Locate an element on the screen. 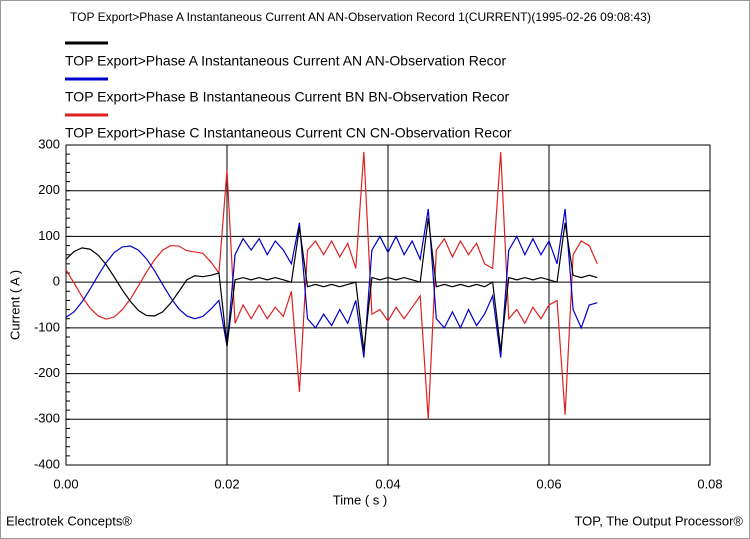 The image size is (750, 539). x-tick-label: 0.08 is located at coordinates (709, 483).